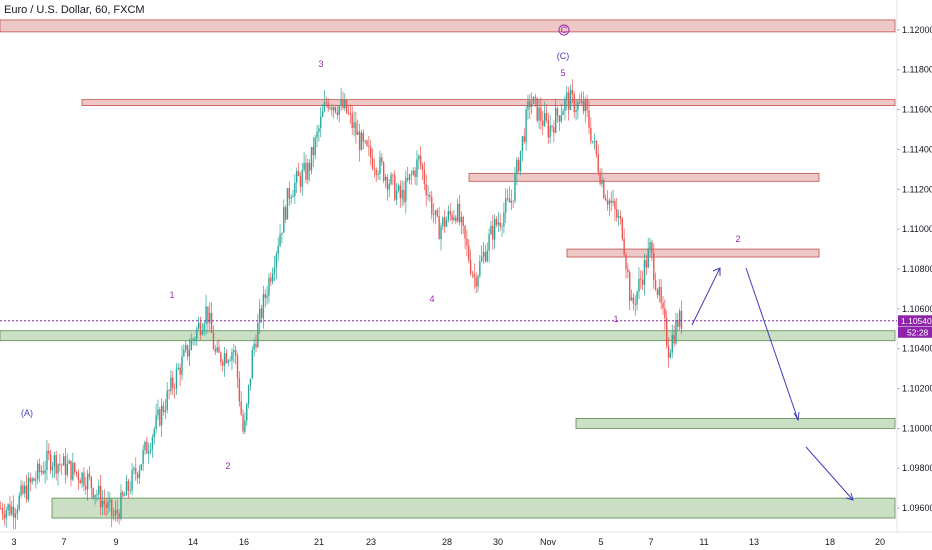 This screenshot has height=550, width=932. Describe the element at coordinates (227, 466) in the screenshot. I see `wave-label: 2` at that location.